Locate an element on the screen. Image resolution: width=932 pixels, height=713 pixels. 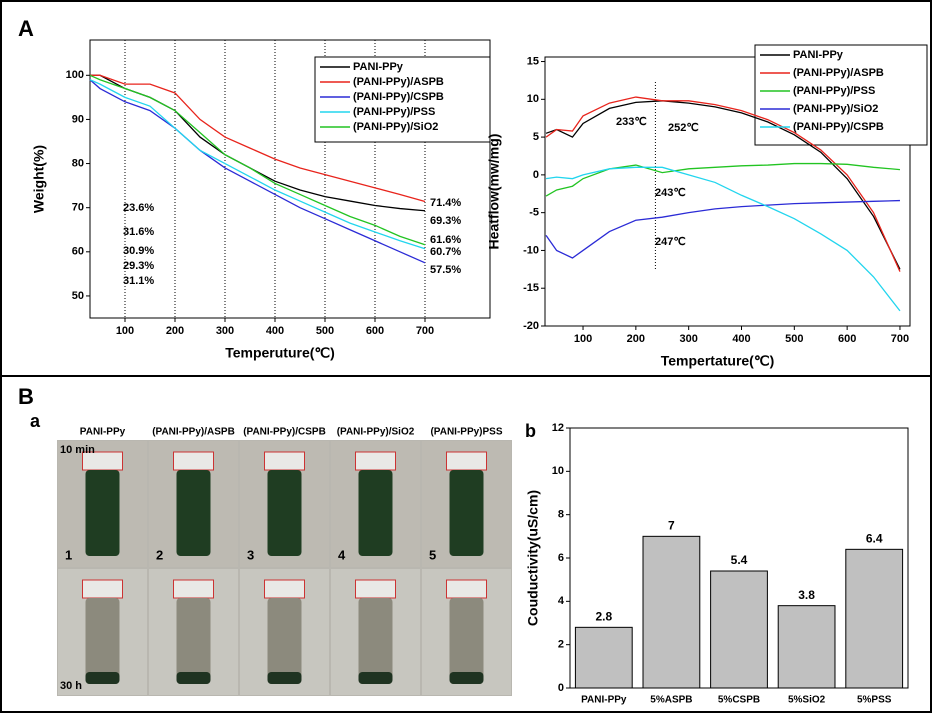
time-label: 30 h is located at coordinates (71, 686).